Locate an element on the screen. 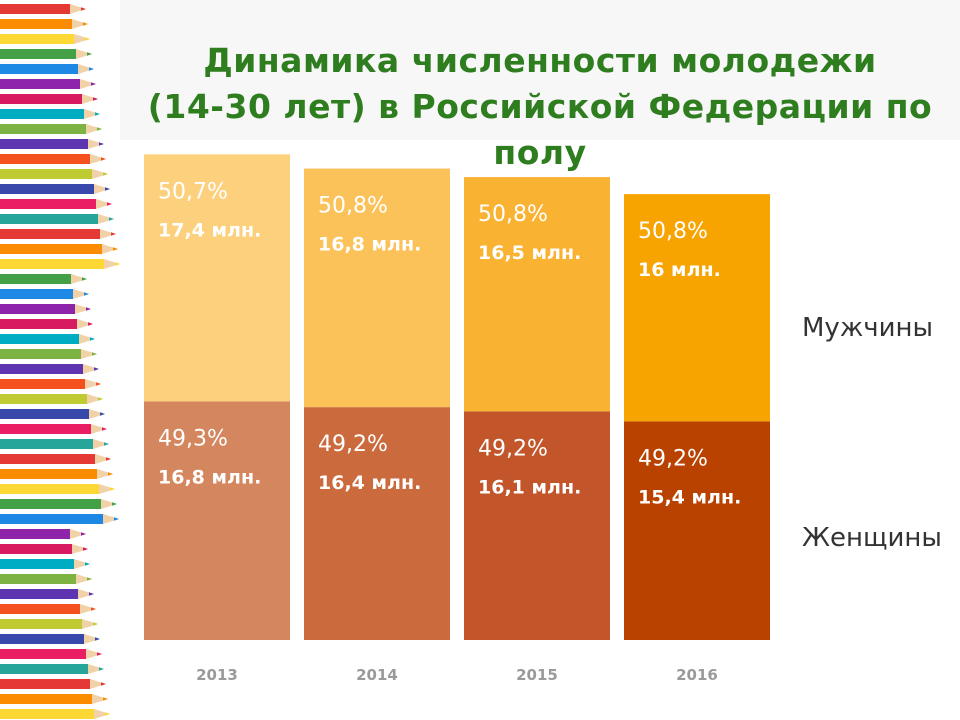 The image size is (960, 720). pencils-decoration is located at coordinates (60, 361).